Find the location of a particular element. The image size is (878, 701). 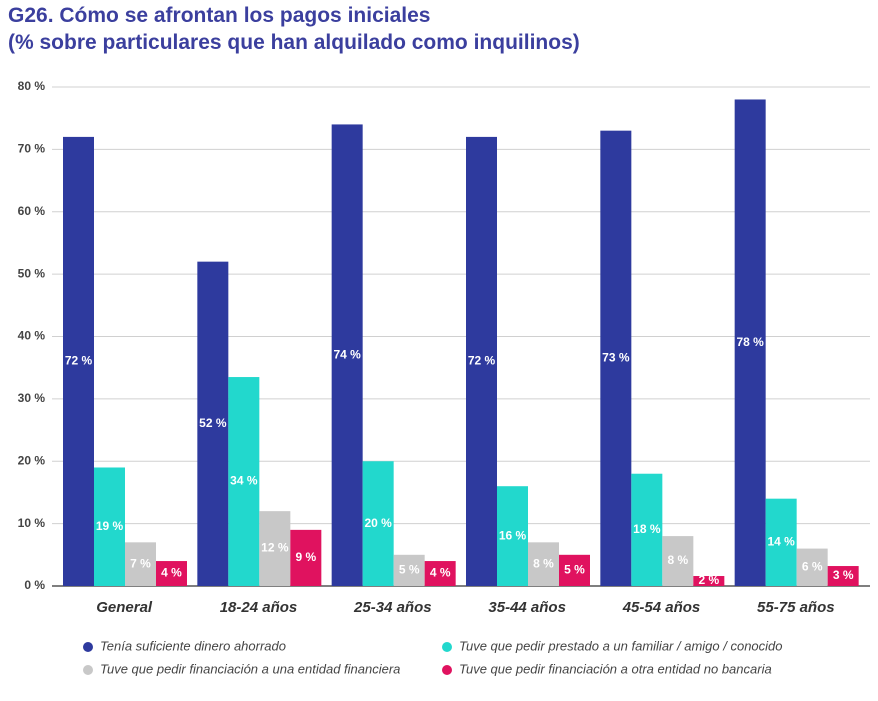

value-label: 78 % is located at coordinates (750, 342).